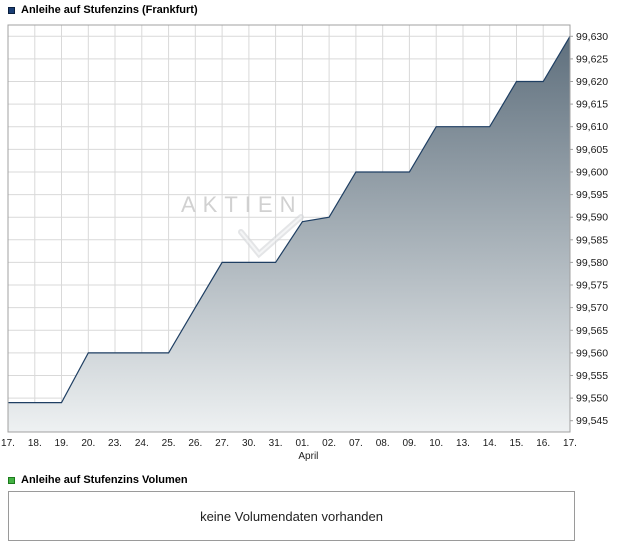  What do you see at coordinates (142, 443) in the screenshot?
I see `x-axis-label: 24.` at bounding box center [142, 443].